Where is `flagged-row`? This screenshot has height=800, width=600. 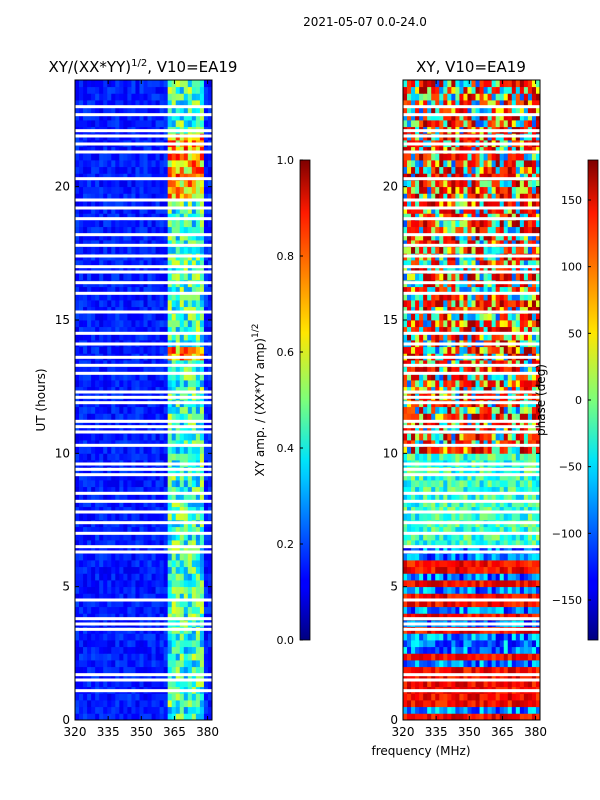 flagged-row is located at coordinates (143, 432).